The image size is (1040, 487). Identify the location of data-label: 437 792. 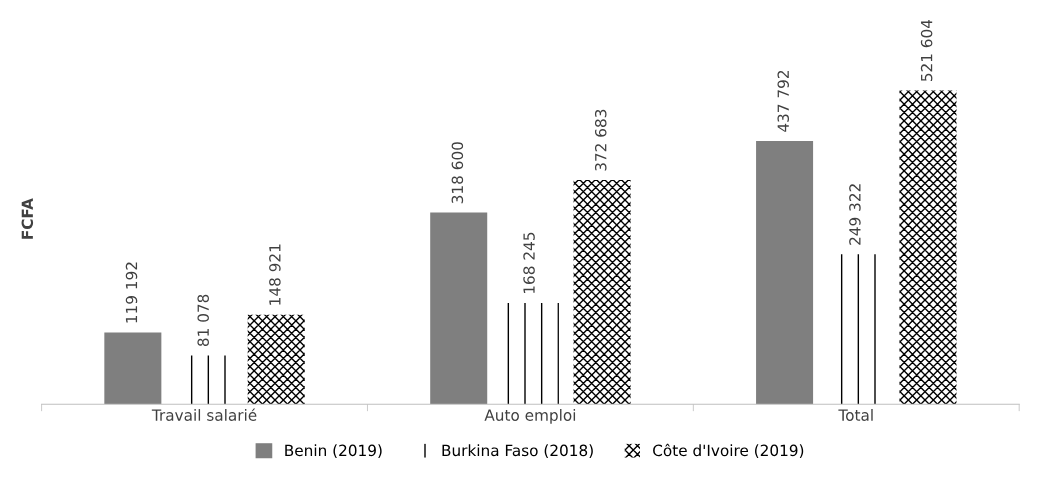
(783, 101).